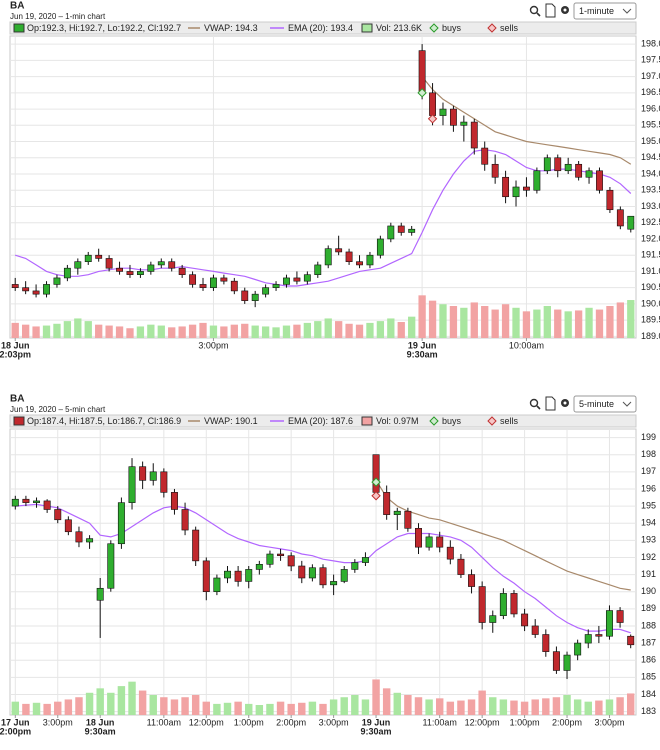  I want to click on y-tick-label: 184, so click(648, 694).